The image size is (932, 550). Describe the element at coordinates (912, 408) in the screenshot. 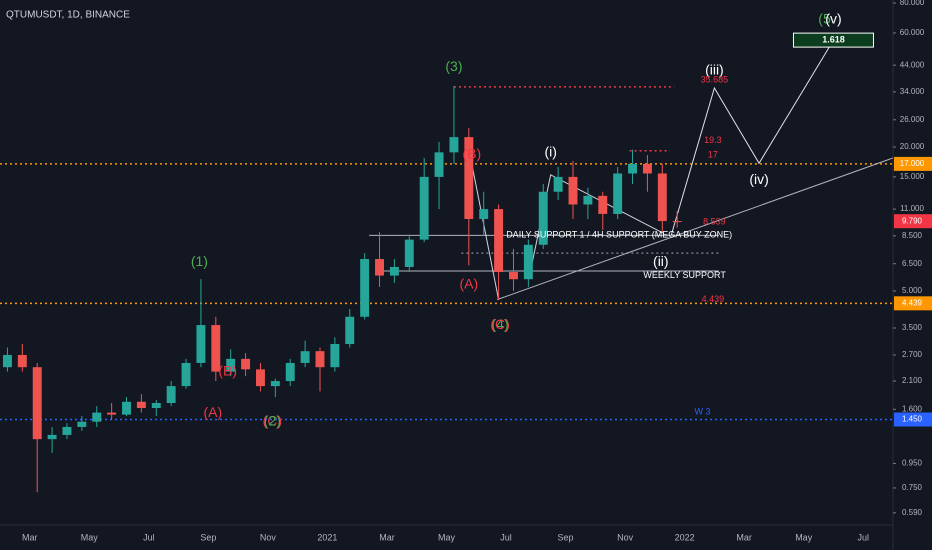

I see `y-tick-label: 1.600` at that location.